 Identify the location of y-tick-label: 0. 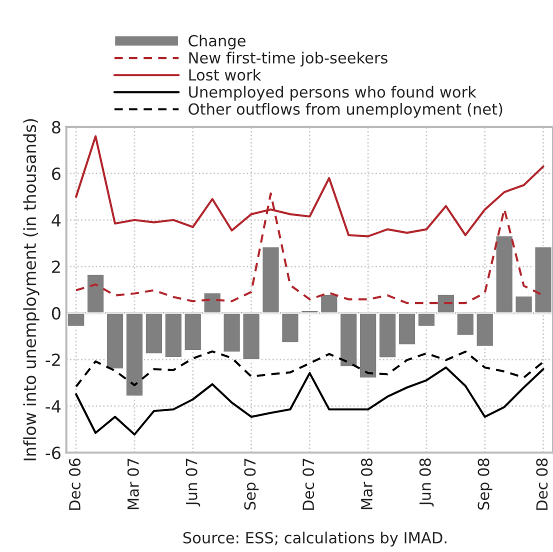
(56, 313).